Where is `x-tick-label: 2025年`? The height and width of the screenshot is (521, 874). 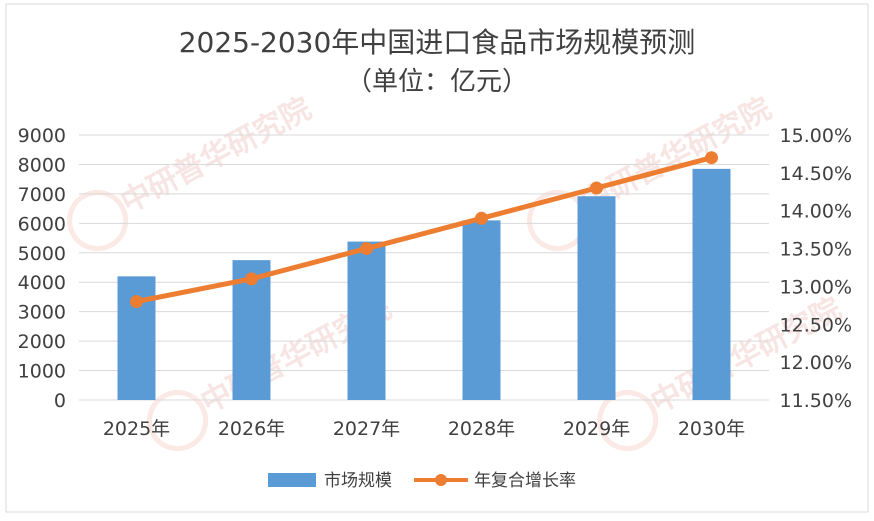 x-tick-label: 2025年 is located at coordinates (136, 429).